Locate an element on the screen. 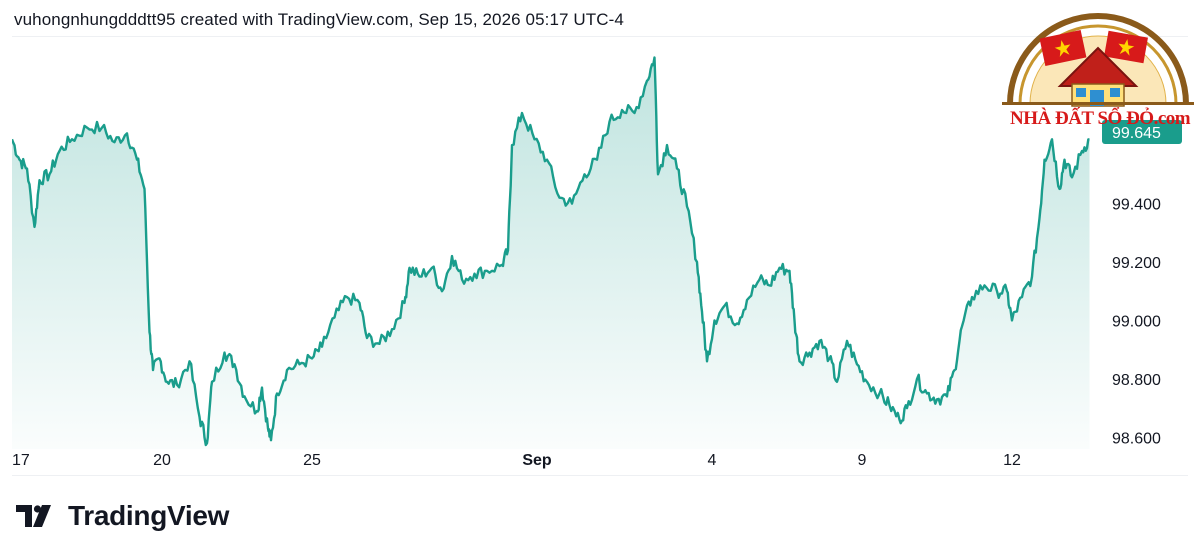  y-tick-label: 98.600 is located at coordinates (1136, 438).